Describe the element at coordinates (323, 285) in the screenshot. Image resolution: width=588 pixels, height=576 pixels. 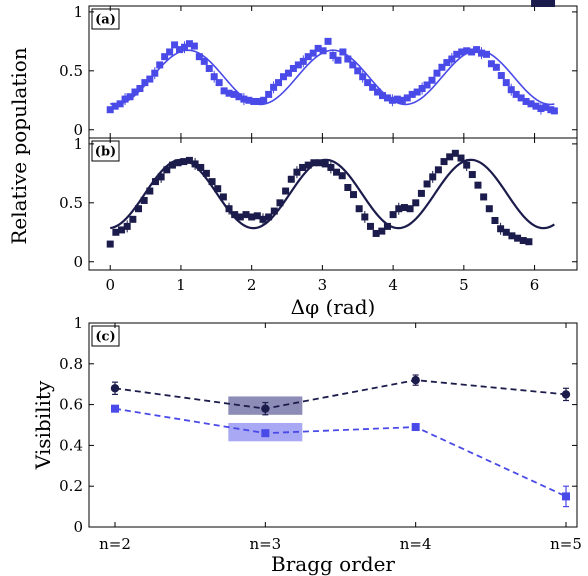
I see `panel-b-x-tick-label: 3` at that location.